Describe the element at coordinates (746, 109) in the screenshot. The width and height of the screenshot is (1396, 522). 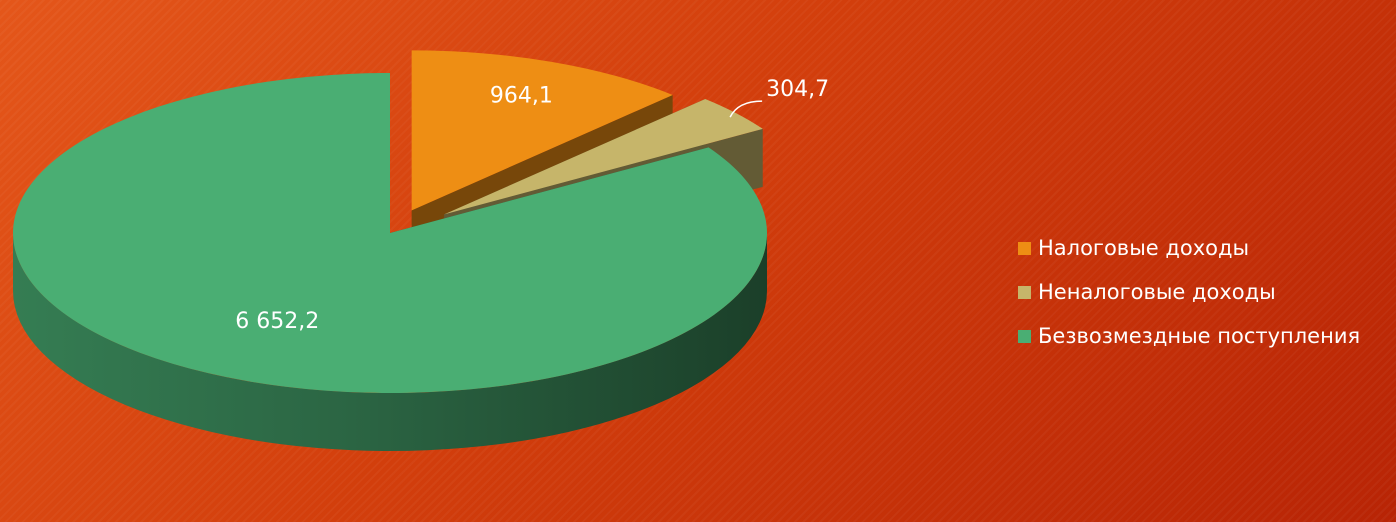
I see `leader-line-nontax` at that location.